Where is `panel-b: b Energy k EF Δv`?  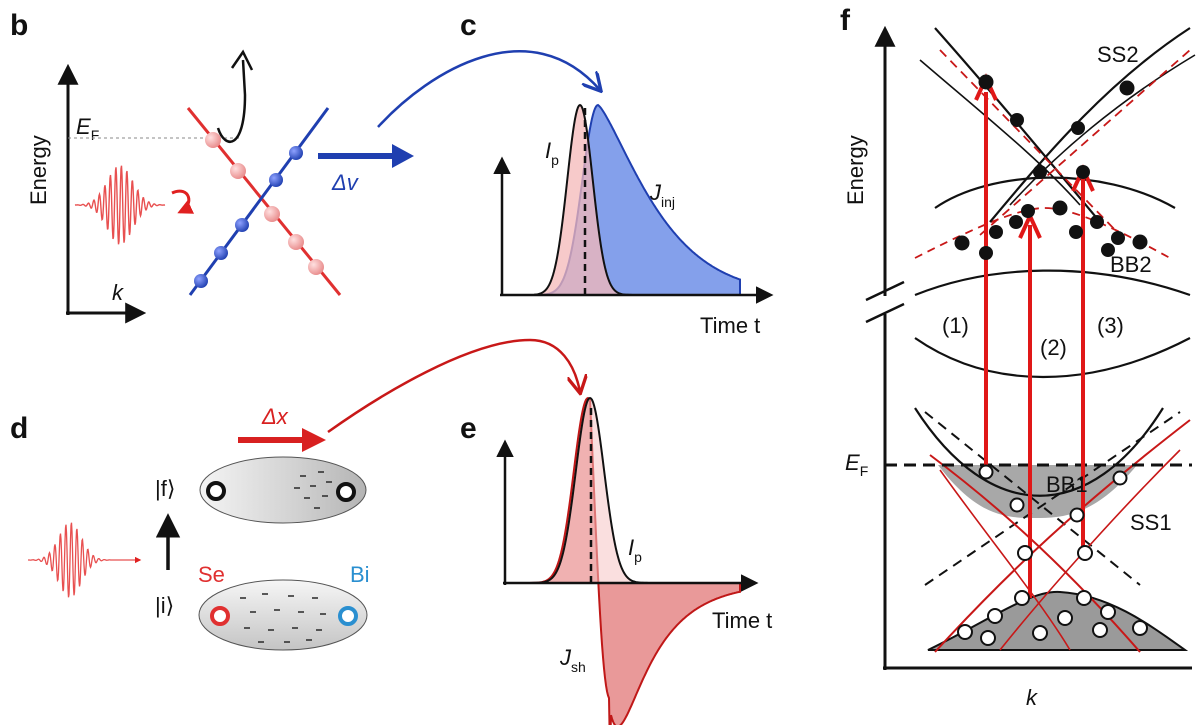
panel-b: b Energy k EF Δv is located at coordinates (212, 166).